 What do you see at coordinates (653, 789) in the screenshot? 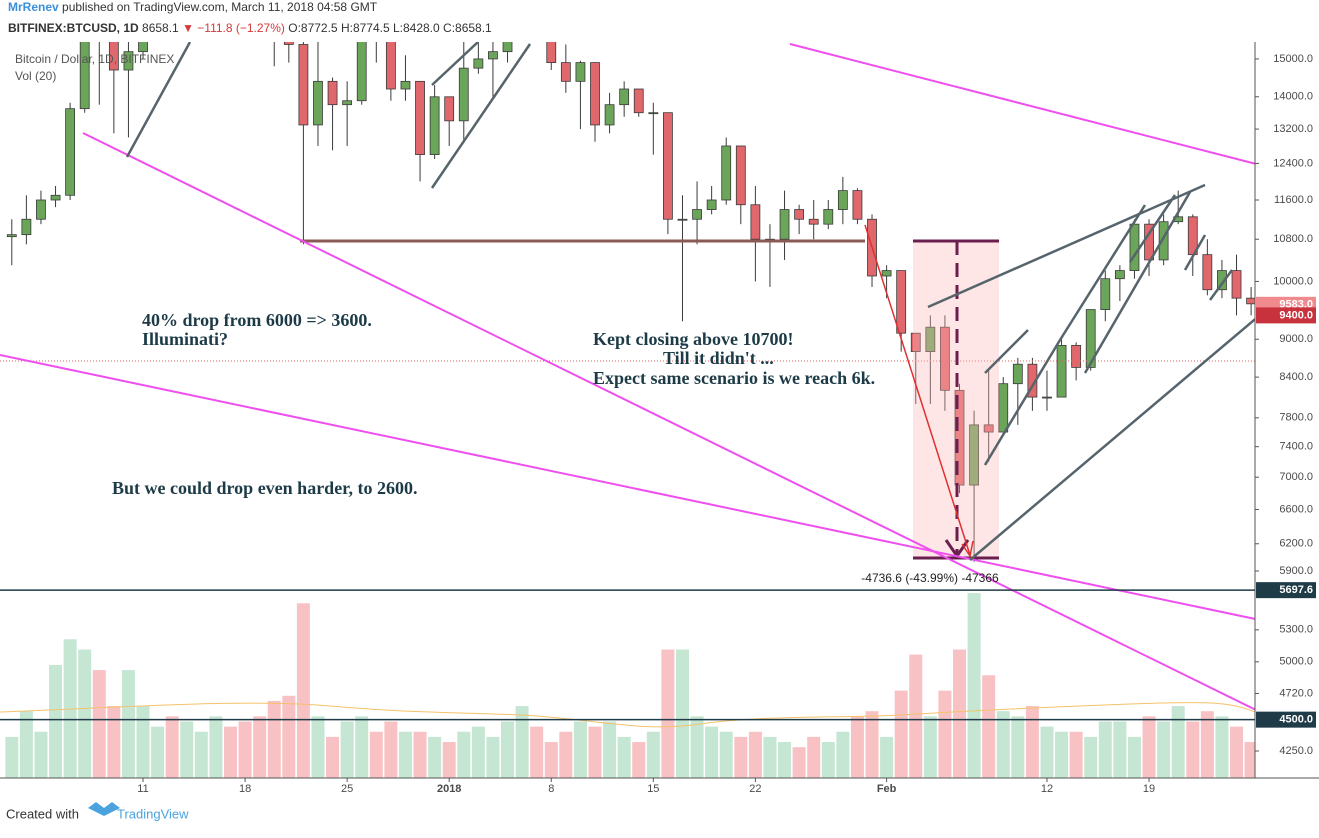
I see `x-tick-label: 15` at bounding box center [653, 789].